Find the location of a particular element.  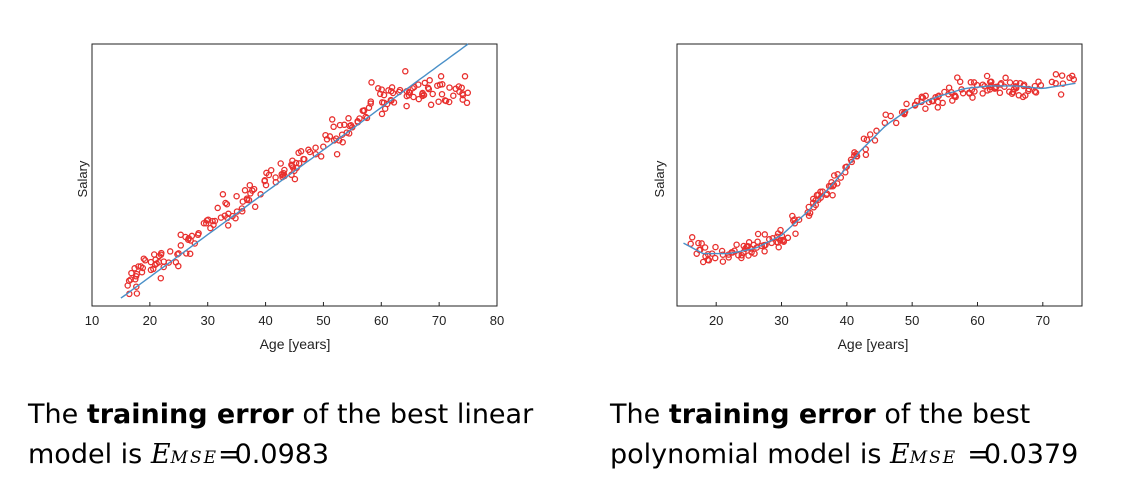

emse-subscript: MSE is located at coordinates (194, 458).